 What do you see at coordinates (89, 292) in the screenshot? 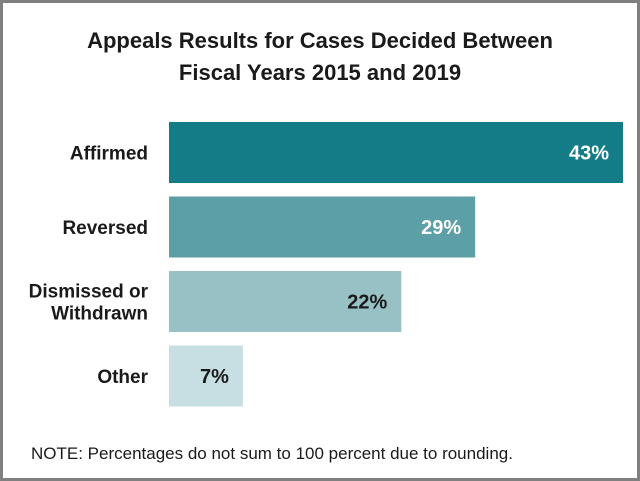
I see `category-label-line: Dismissed or` at bounding box center [89, 292].